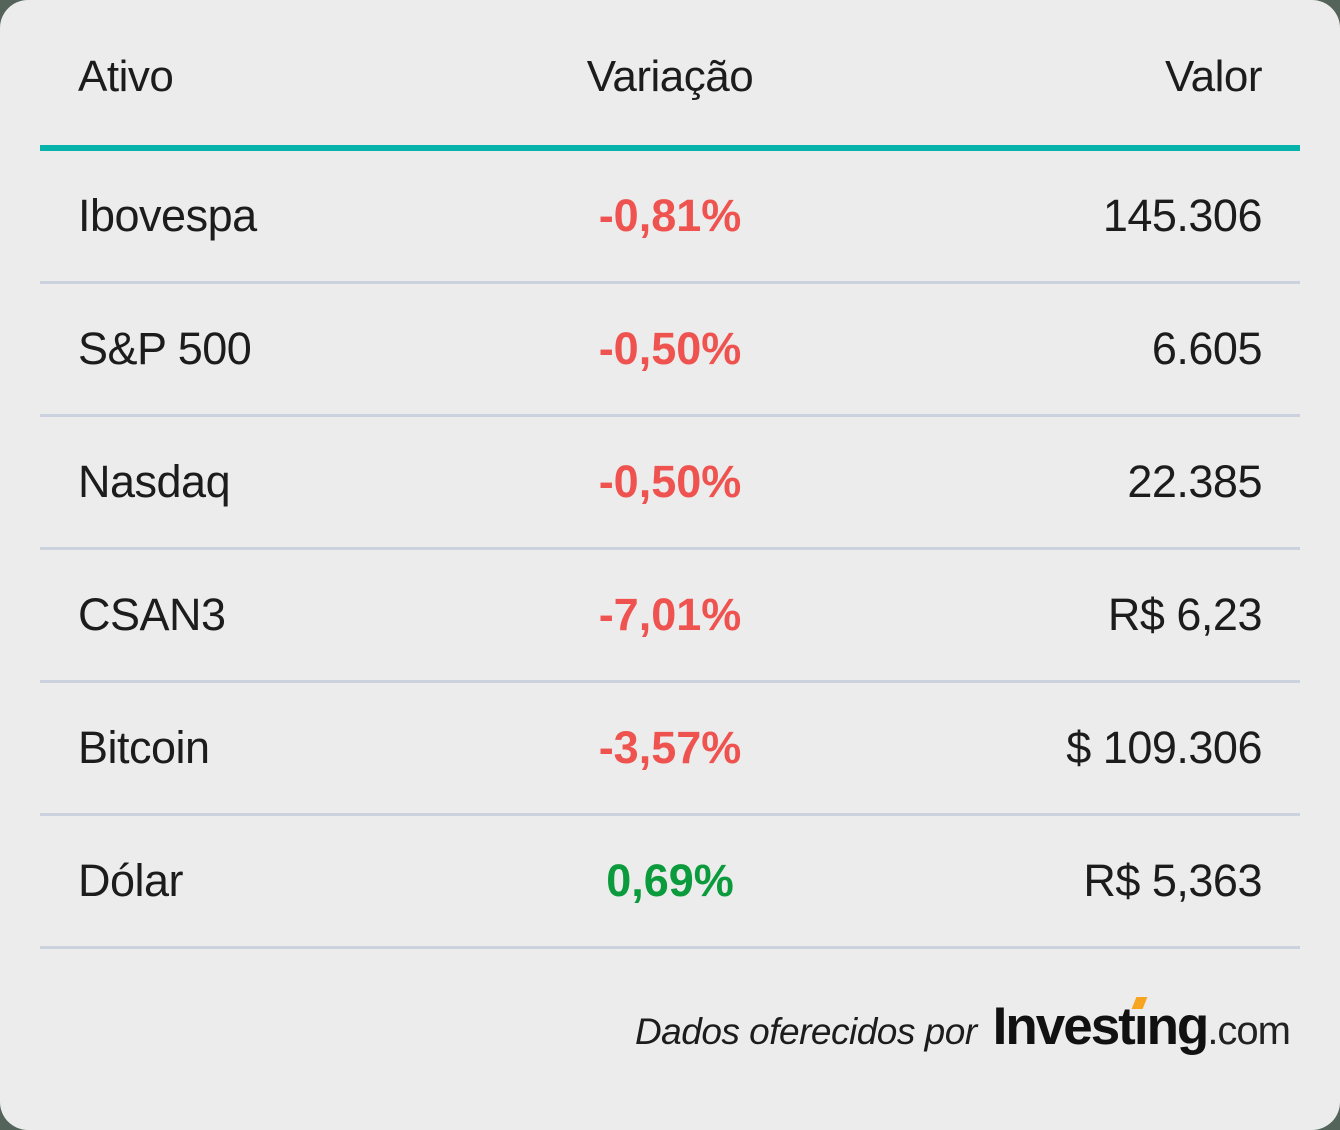 The height and width of the screenshot is (1130, 1340). Describe the element at coordinates (1194, 481) in the screenshot. I see `asset-value: 22.385` at that location.